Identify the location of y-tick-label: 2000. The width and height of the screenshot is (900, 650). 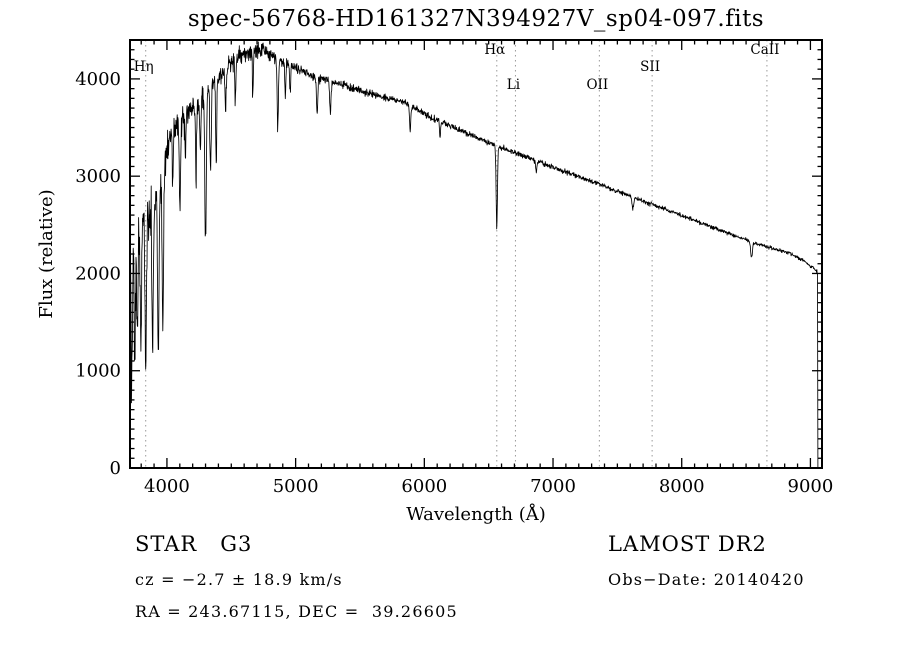
(98, 273).